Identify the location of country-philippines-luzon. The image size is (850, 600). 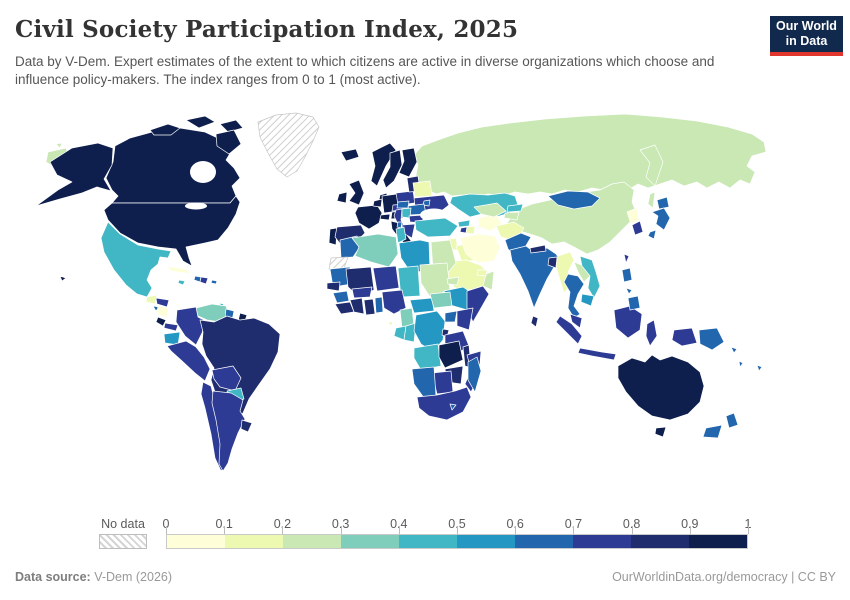
(627, 275).